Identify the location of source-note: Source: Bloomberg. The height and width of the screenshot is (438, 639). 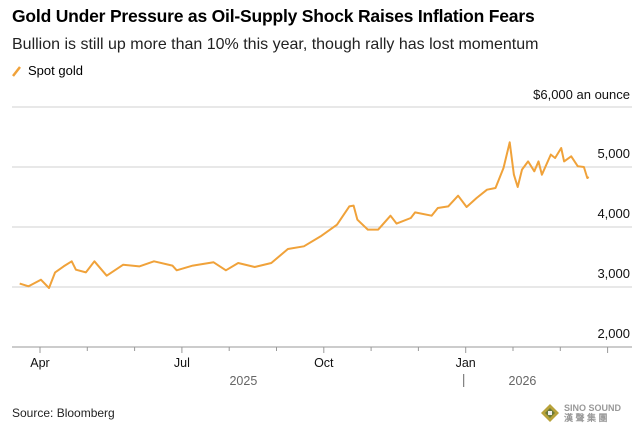
(63, 413).